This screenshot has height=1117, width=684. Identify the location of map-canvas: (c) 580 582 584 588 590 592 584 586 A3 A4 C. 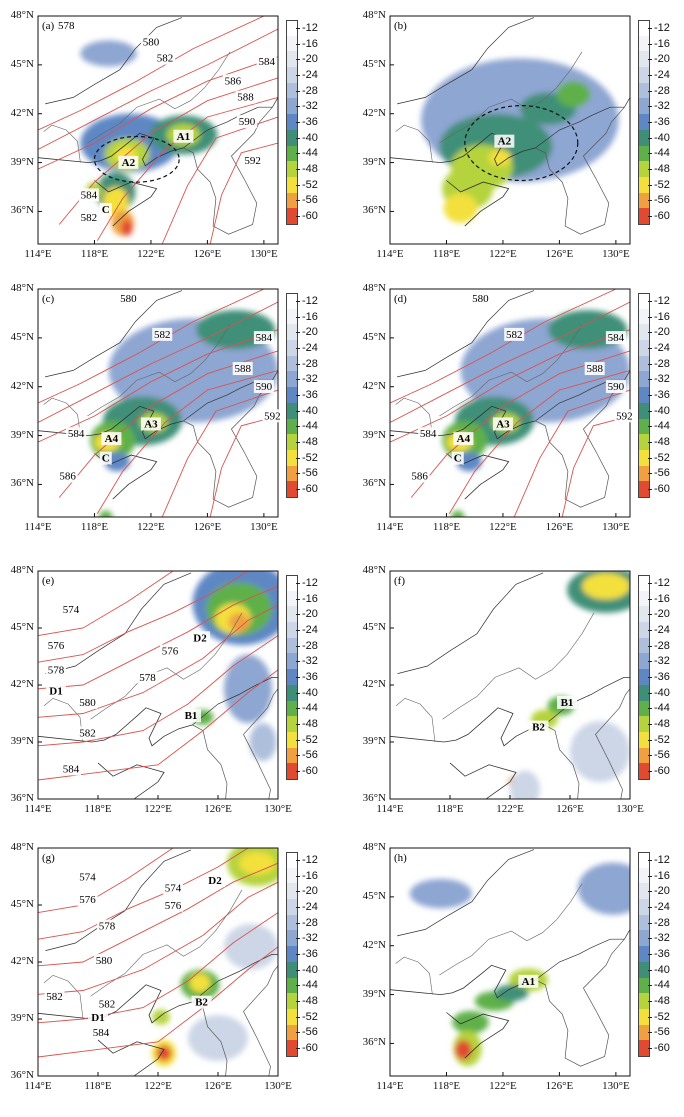
(160, 403).